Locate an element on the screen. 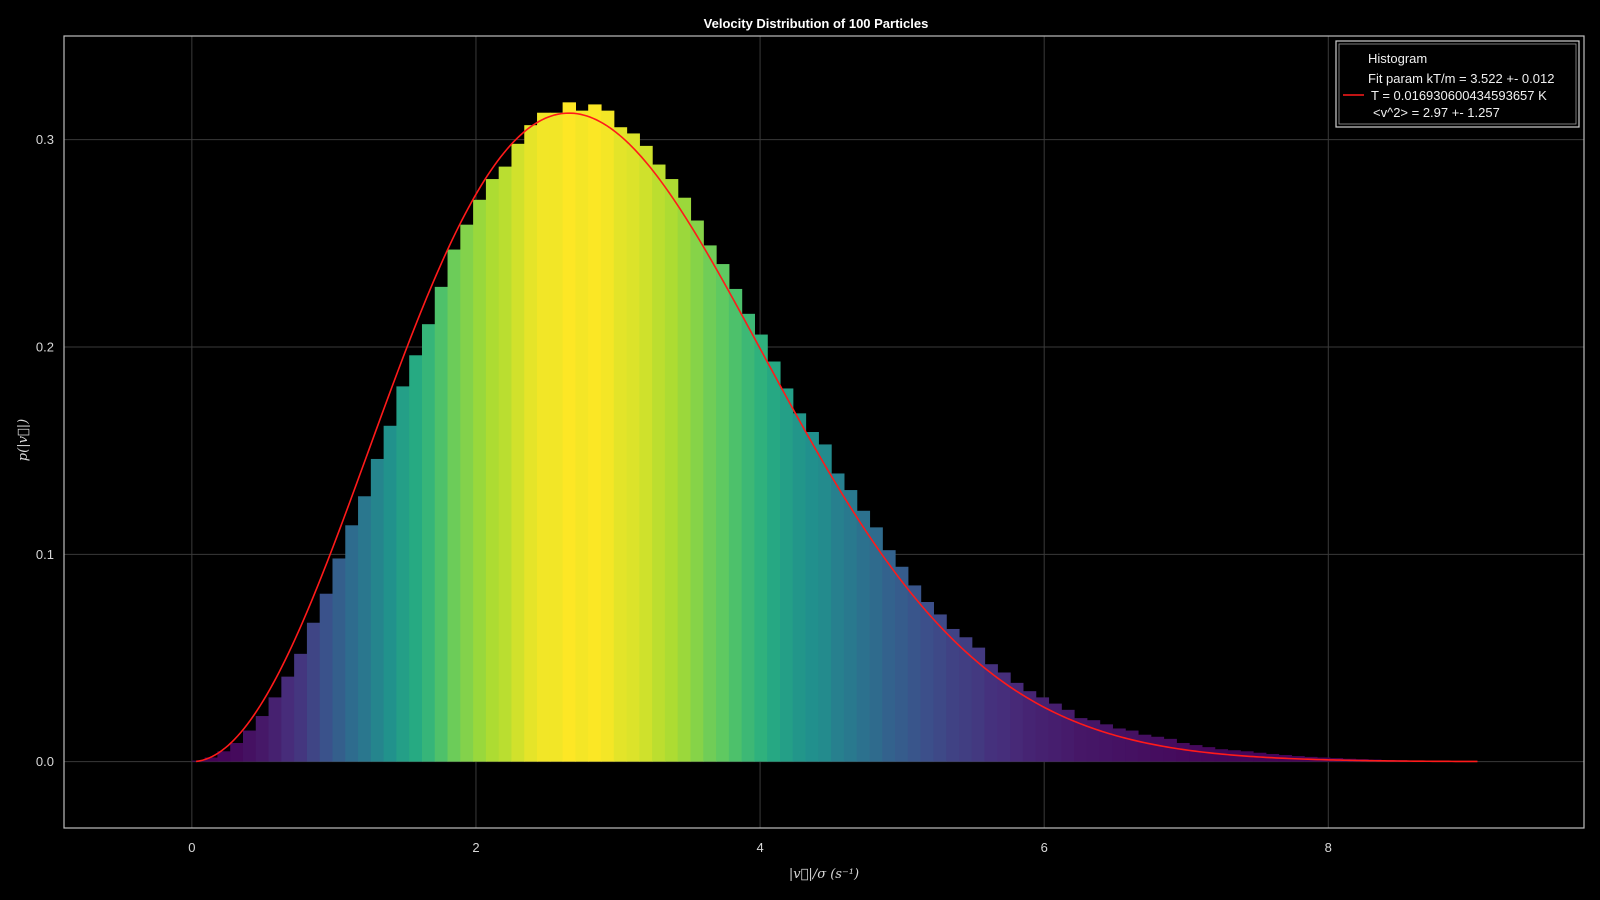  x-tick-labels: 0 2 4 6 8 is located at coordinates (760, 847).